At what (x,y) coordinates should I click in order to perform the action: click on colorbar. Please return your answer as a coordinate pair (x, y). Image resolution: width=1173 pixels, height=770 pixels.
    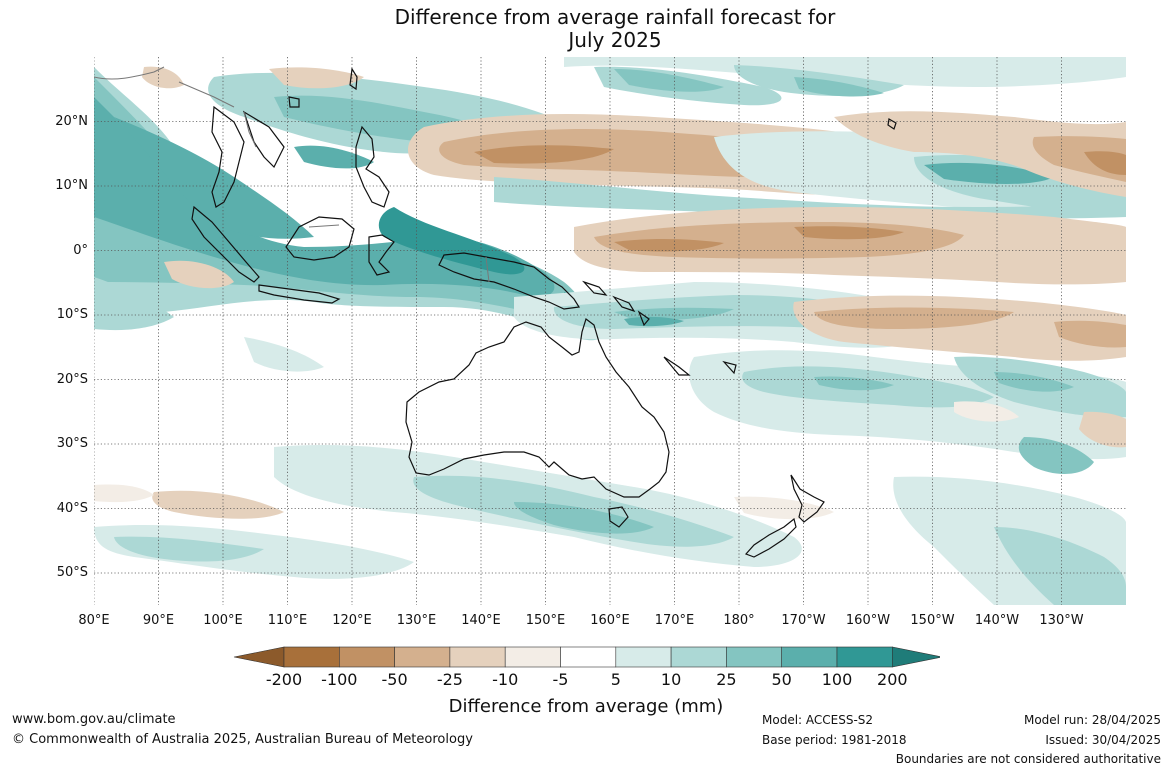
    Looking at the image, I should click on (586, 657).